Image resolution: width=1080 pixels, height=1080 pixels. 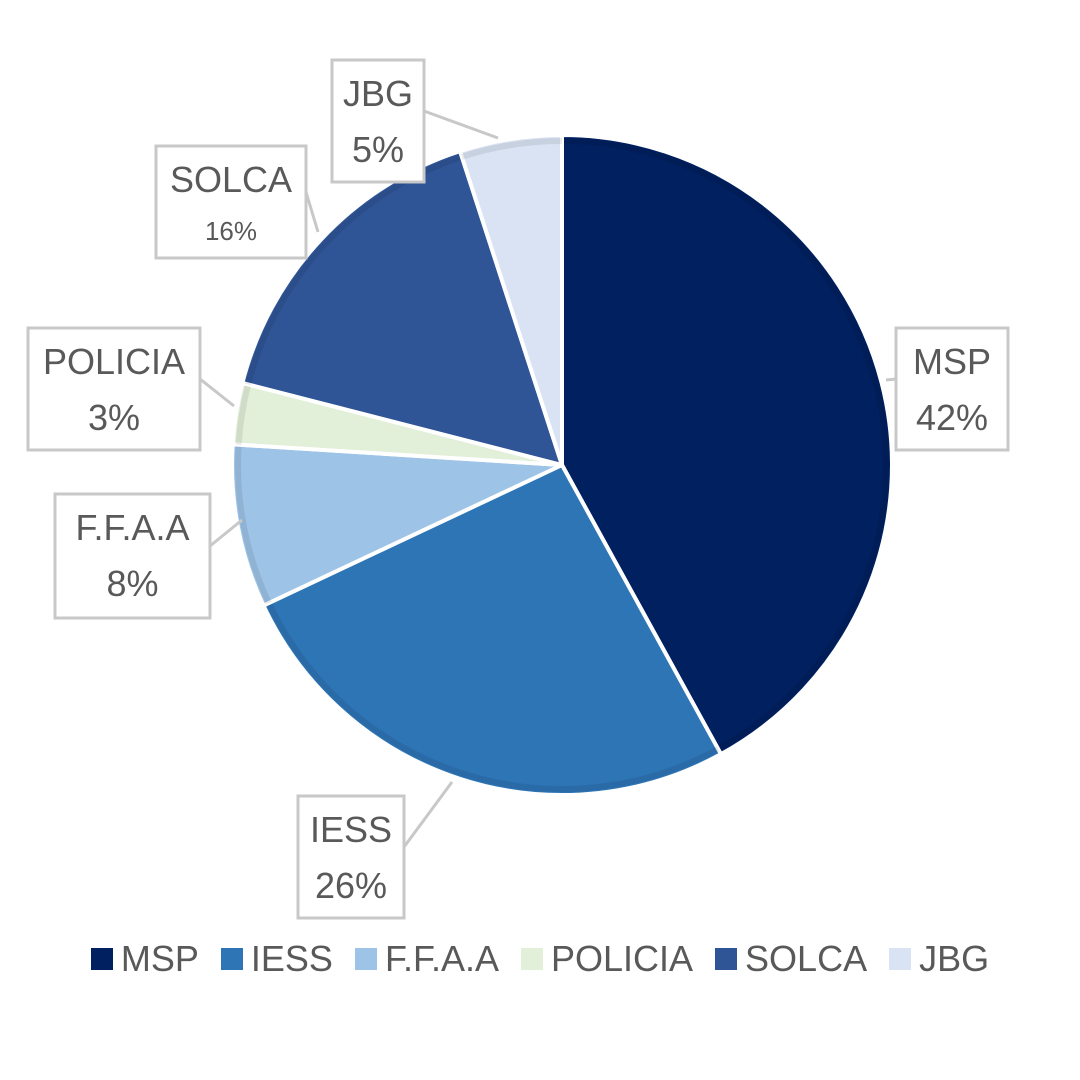 I want to click on pie-slice-iess, so click(x=492, y=630).